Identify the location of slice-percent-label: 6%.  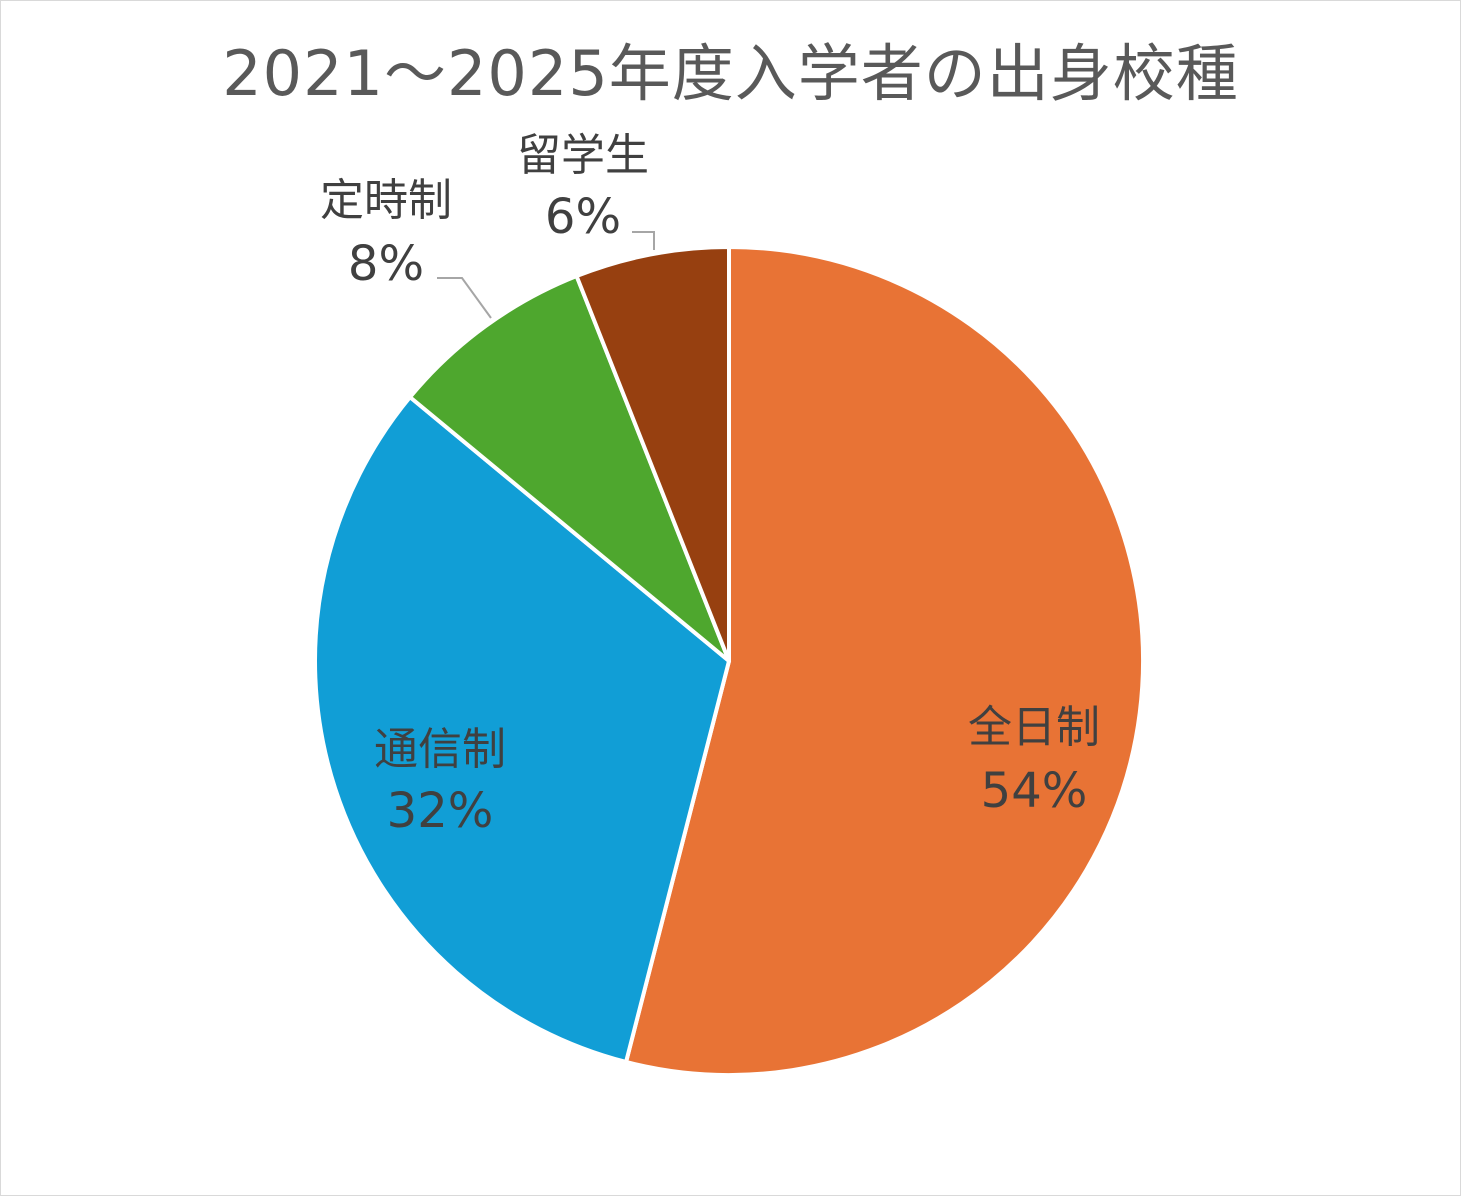
(583, 217).